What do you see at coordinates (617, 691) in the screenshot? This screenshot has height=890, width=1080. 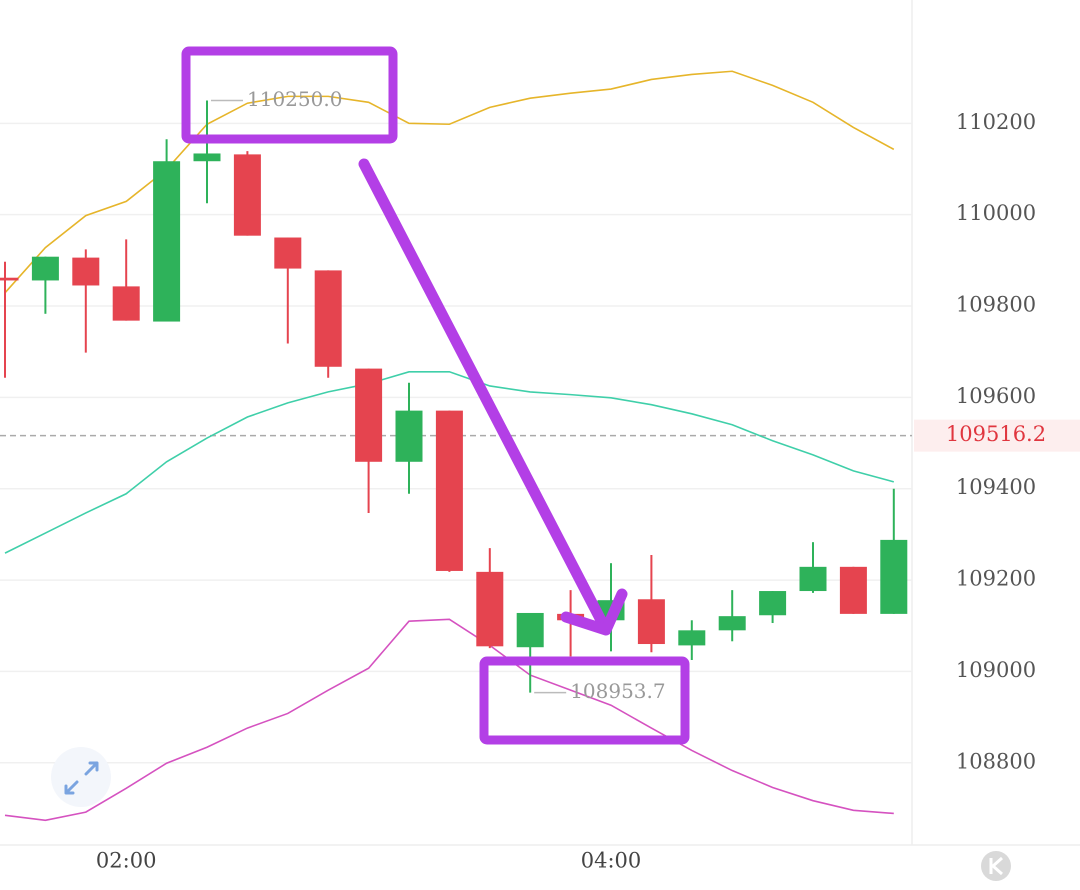 I see `annotation-label: 108953.7` at bounding box center [617, 691].